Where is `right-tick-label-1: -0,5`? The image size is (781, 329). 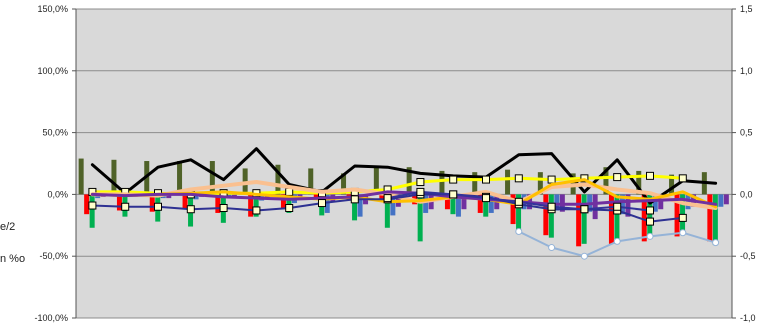 right-tick-label-1: -0,5 is located at coordinates (748, 256).